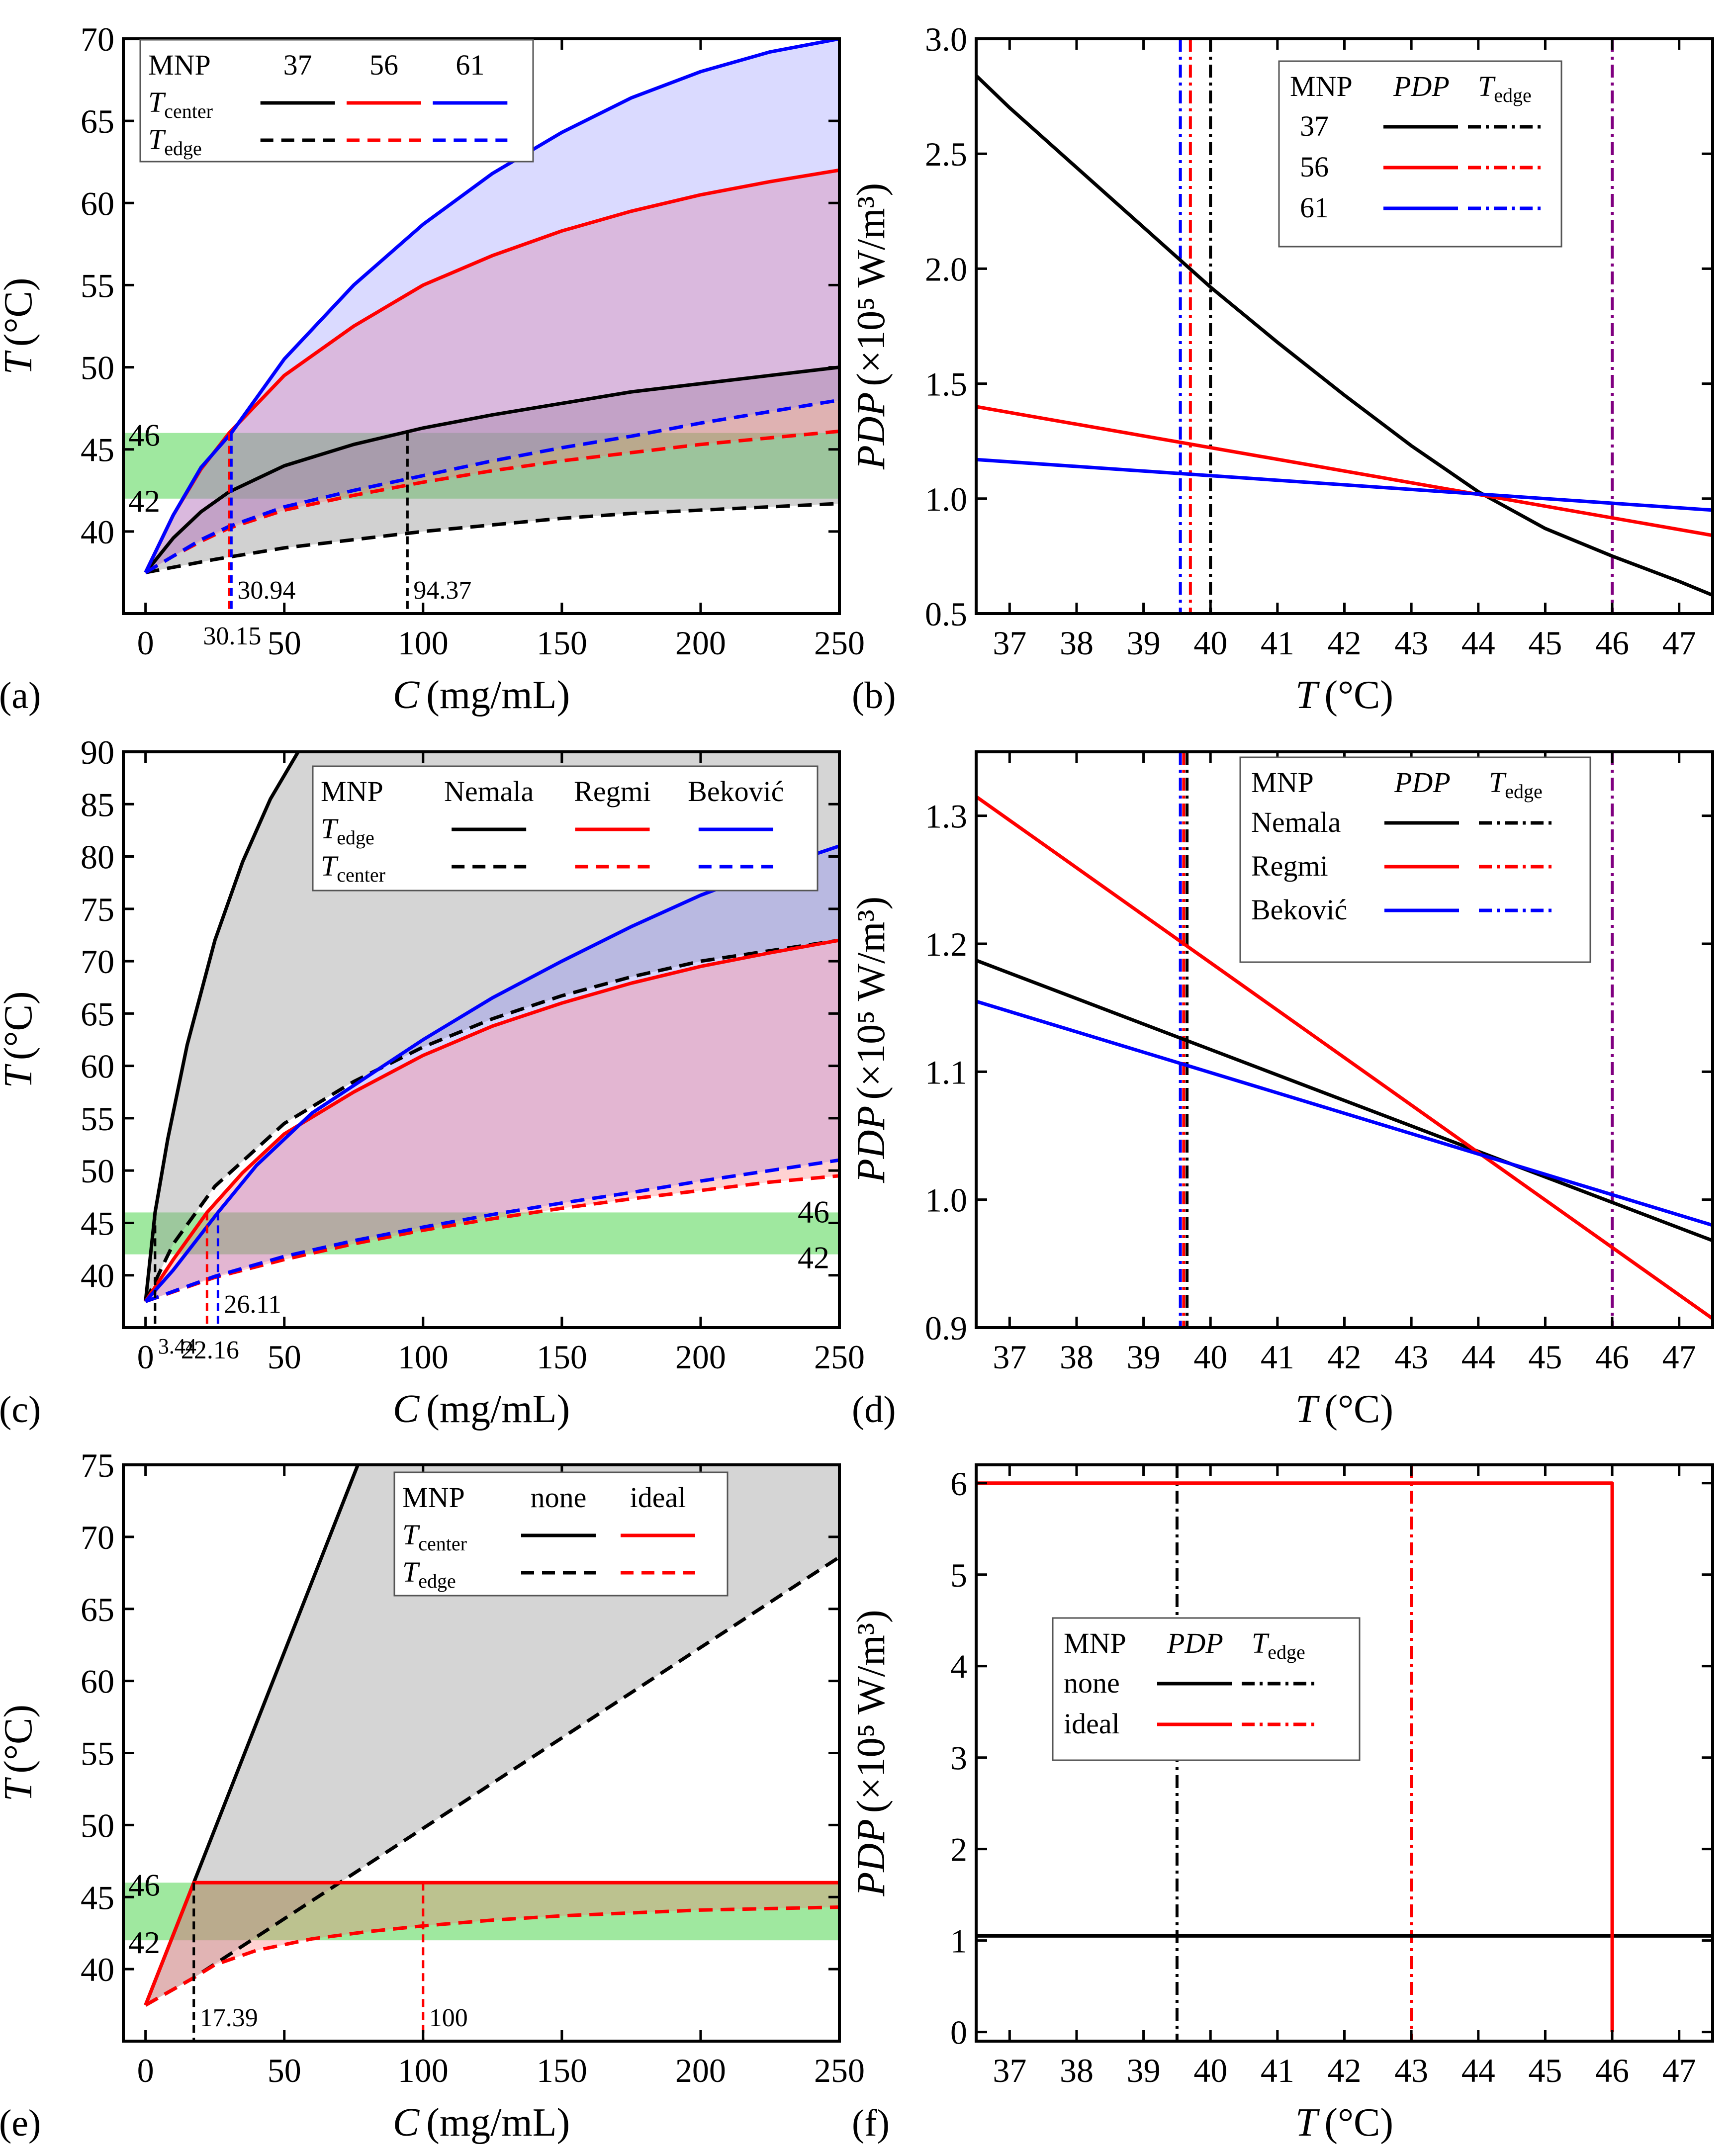 The height and width of the screenshot is (2156, 1735). What do you see at coordinates (958, 1758) in the screenshot?
I see `y-tick-label: 3` at bounding box center [958, 1758].